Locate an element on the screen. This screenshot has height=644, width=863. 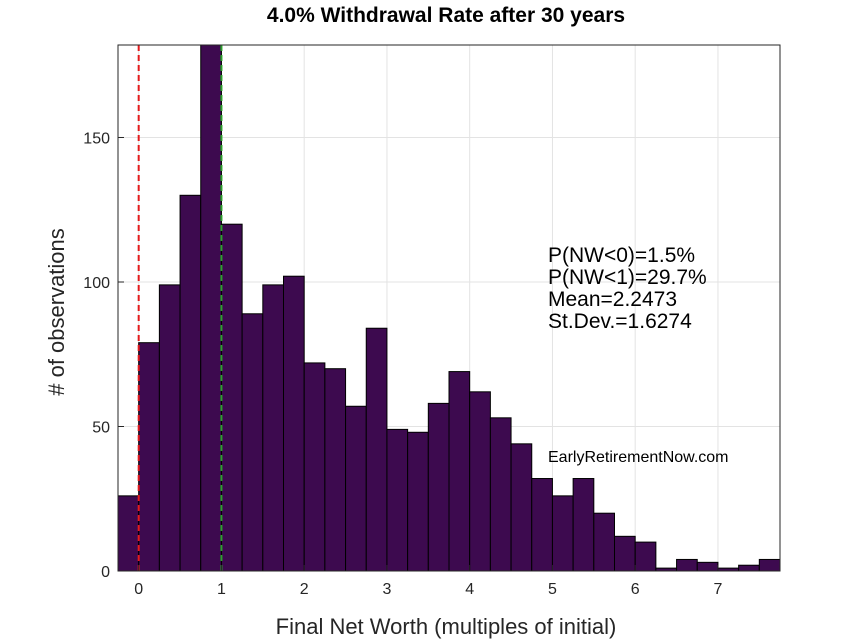
annotation-mean: Mean=2.2473 is located at coordinates (612, 299).